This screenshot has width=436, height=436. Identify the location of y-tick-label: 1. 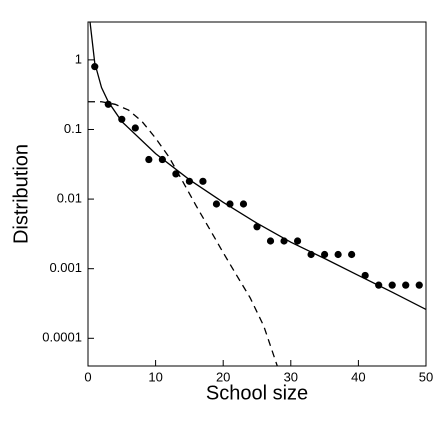
(78, 58).